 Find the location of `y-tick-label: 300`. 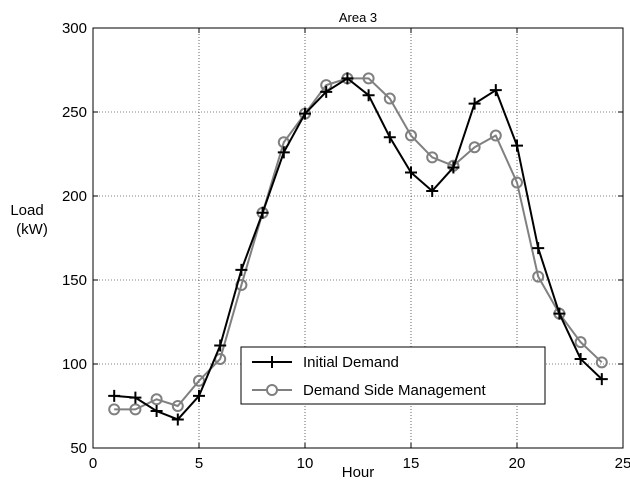

y-tick-label: 300 is located at coordinates (74, 28).